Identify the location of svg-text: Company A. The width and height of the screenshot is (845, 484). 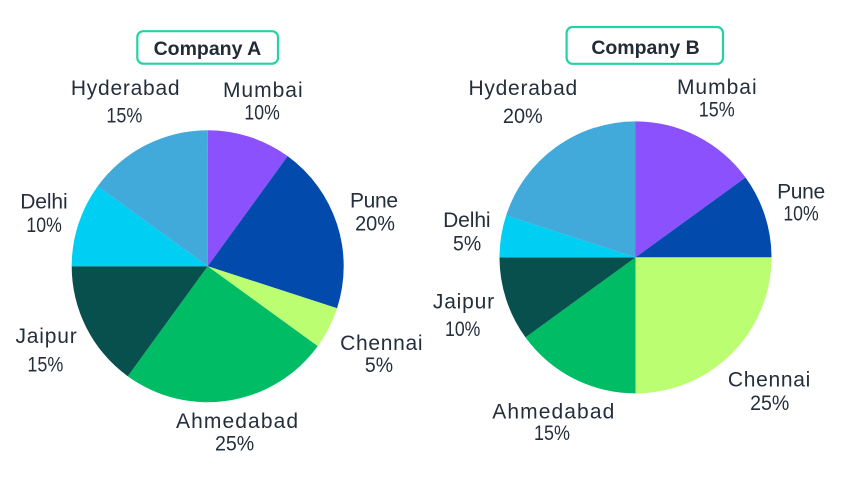
(208, 49).